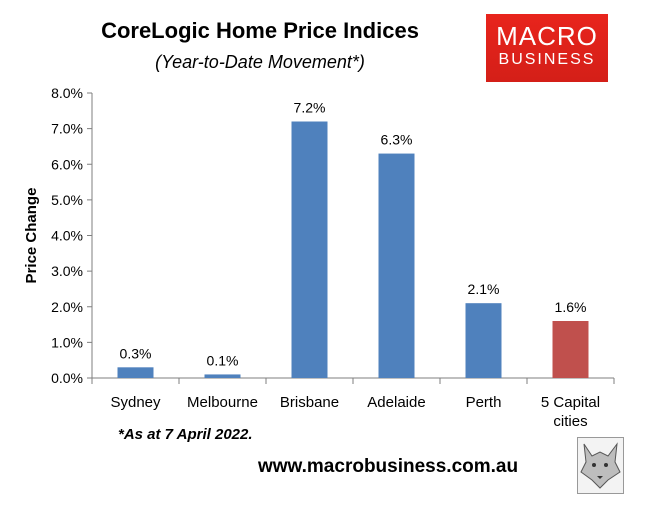 The height and width of the screenshot is (509, 647). Describe the element at coordinates (600, 465) in the screenshot. I see `wolf-logo-icon` at that location.